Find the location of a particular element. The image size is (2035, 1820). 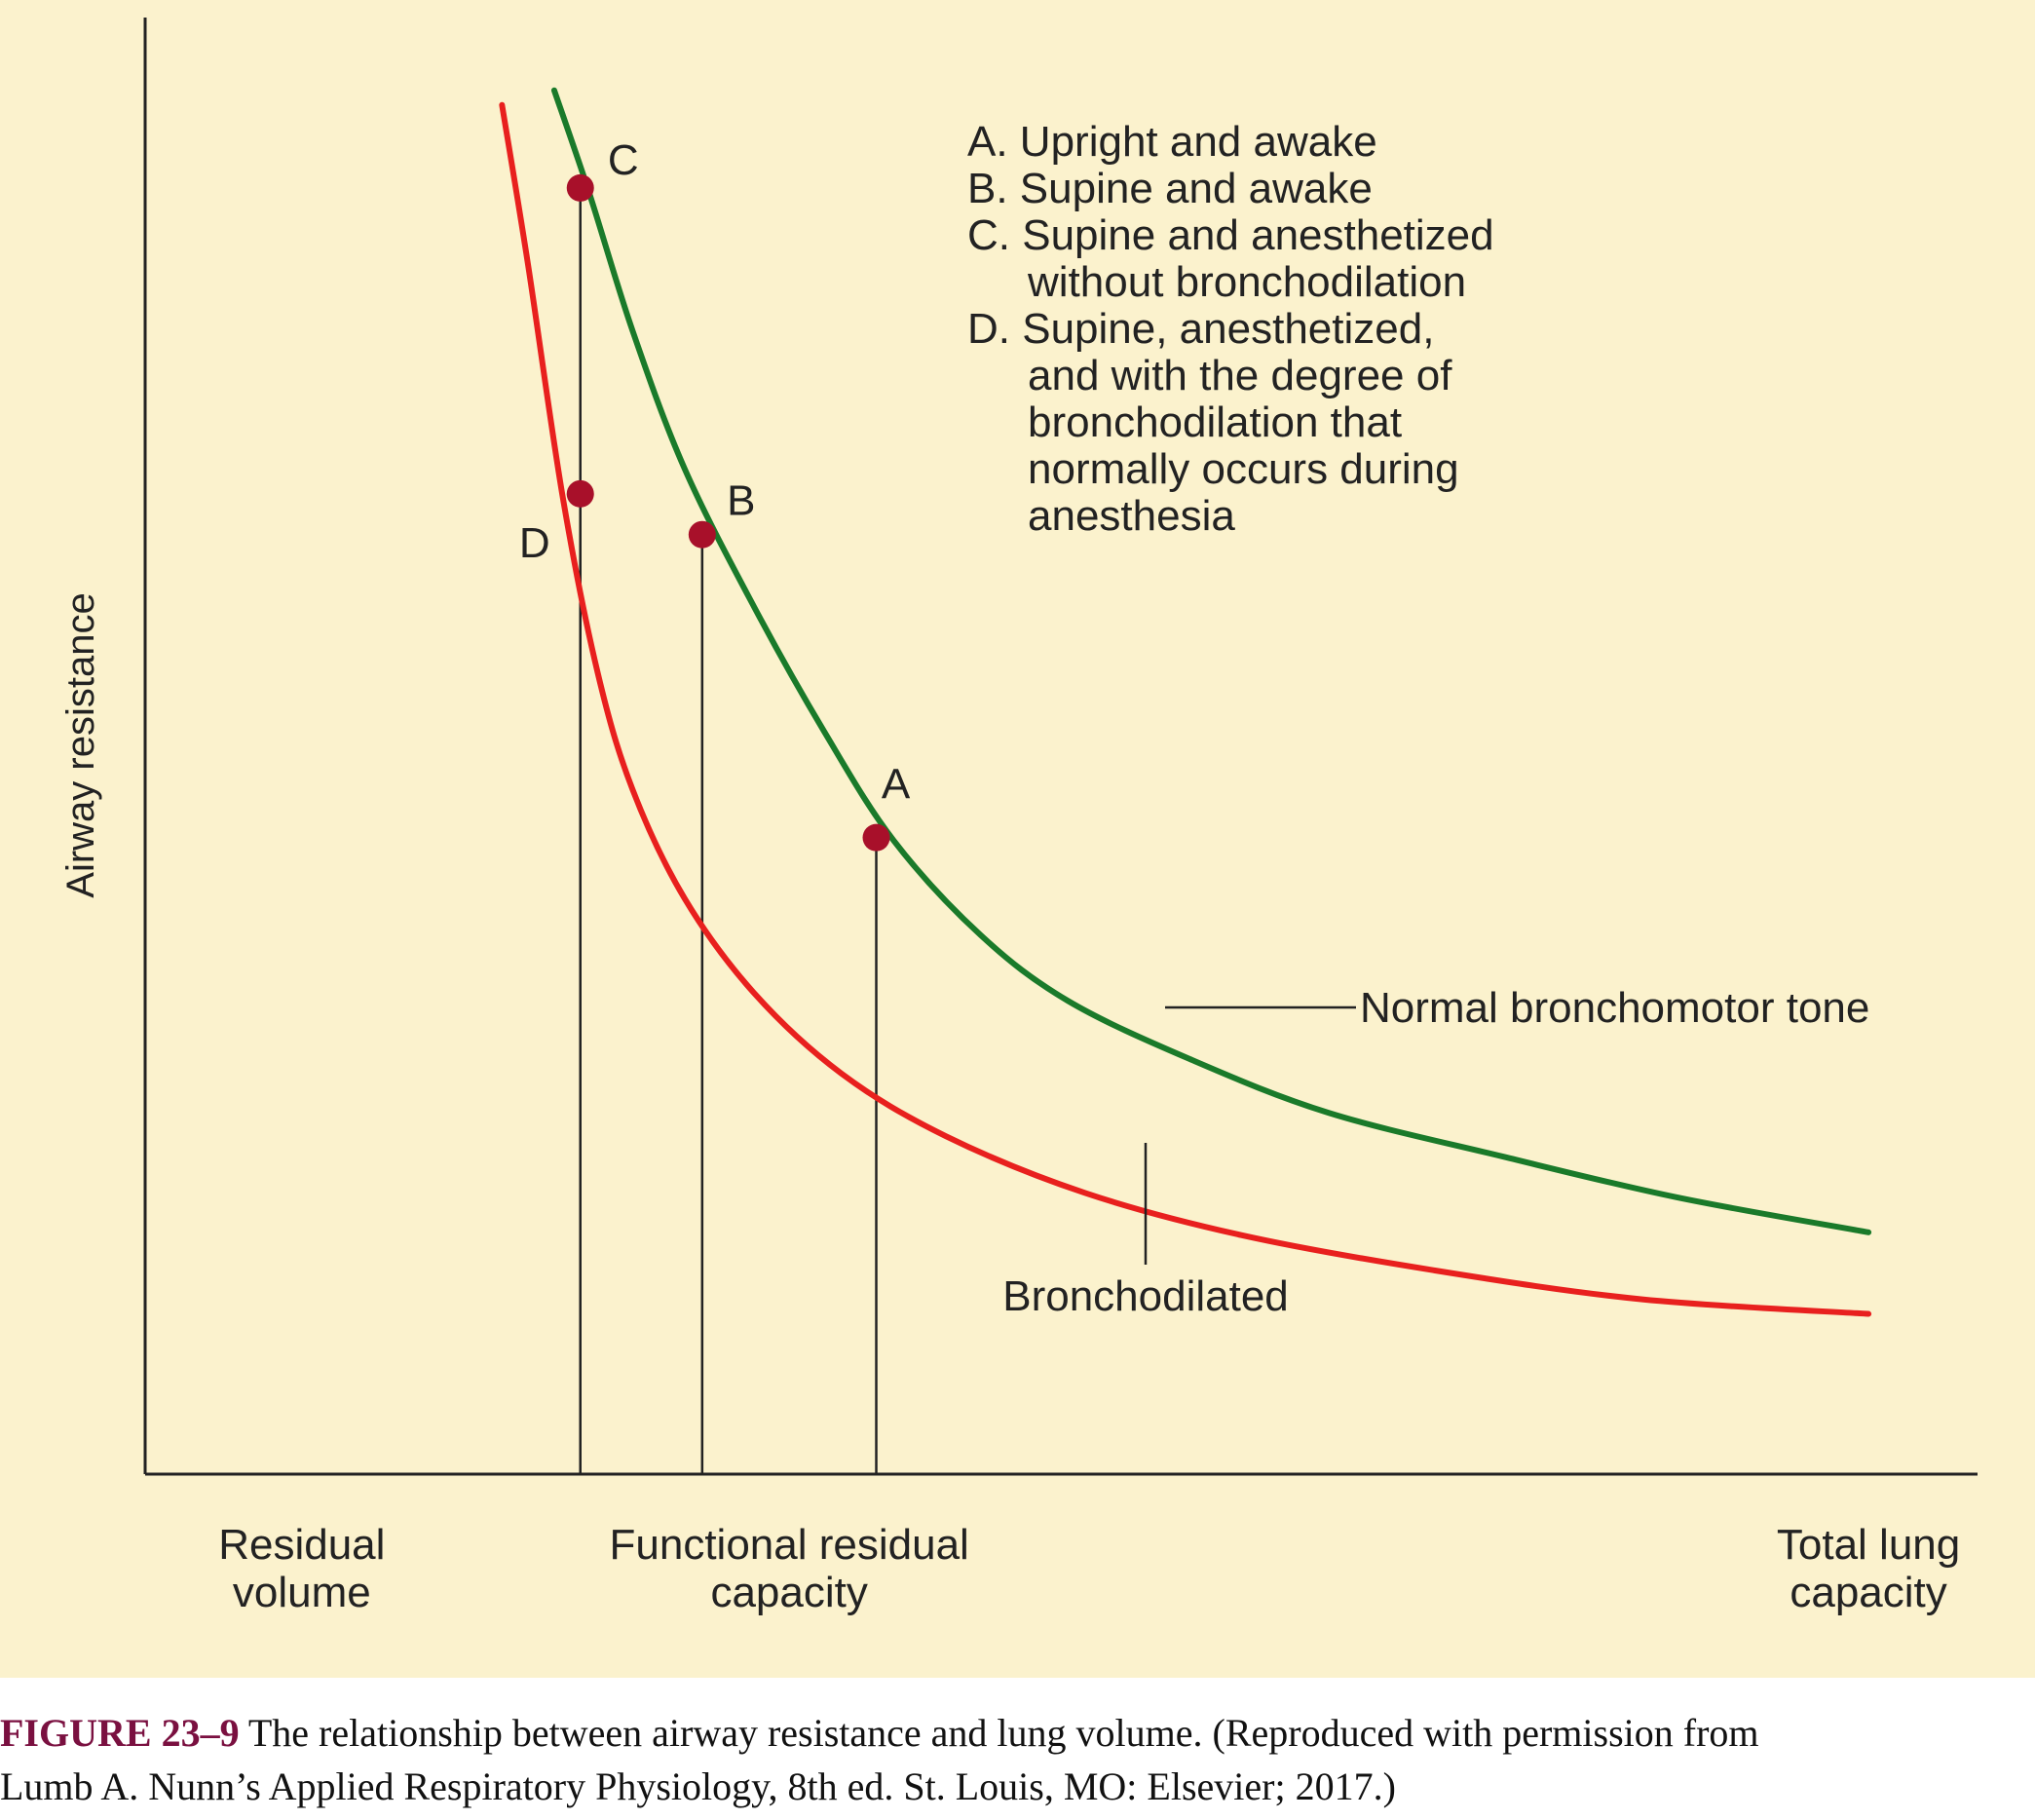

drop-lines is located at coordinates (728, 830).